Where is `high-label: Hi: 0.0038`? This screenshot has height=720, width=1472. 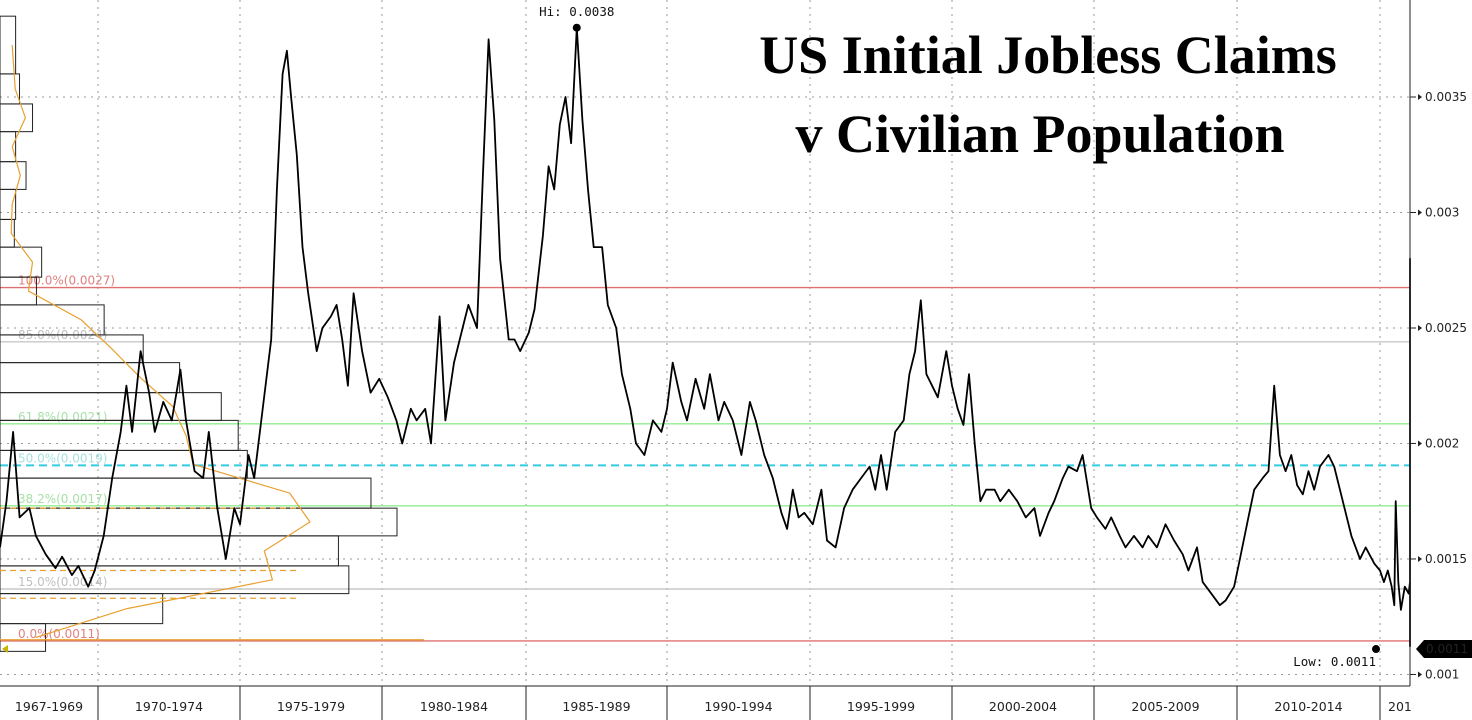
high-label: Hi: 0.0038 is located at coordinates (576, 11).